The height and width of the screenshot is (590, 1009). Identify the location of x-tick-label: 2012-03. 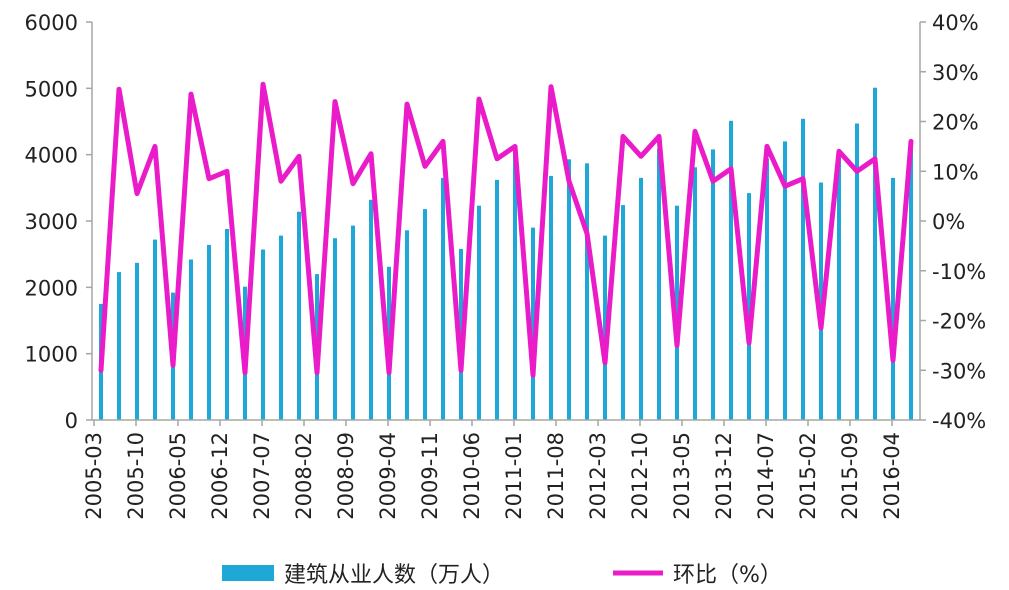
(598, 476).